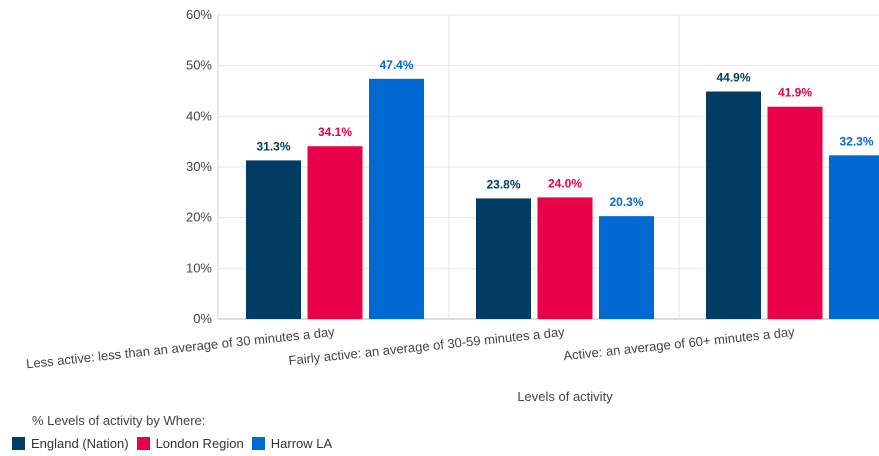  I want to click on y-tick-label: 10%, so click(199, 267).